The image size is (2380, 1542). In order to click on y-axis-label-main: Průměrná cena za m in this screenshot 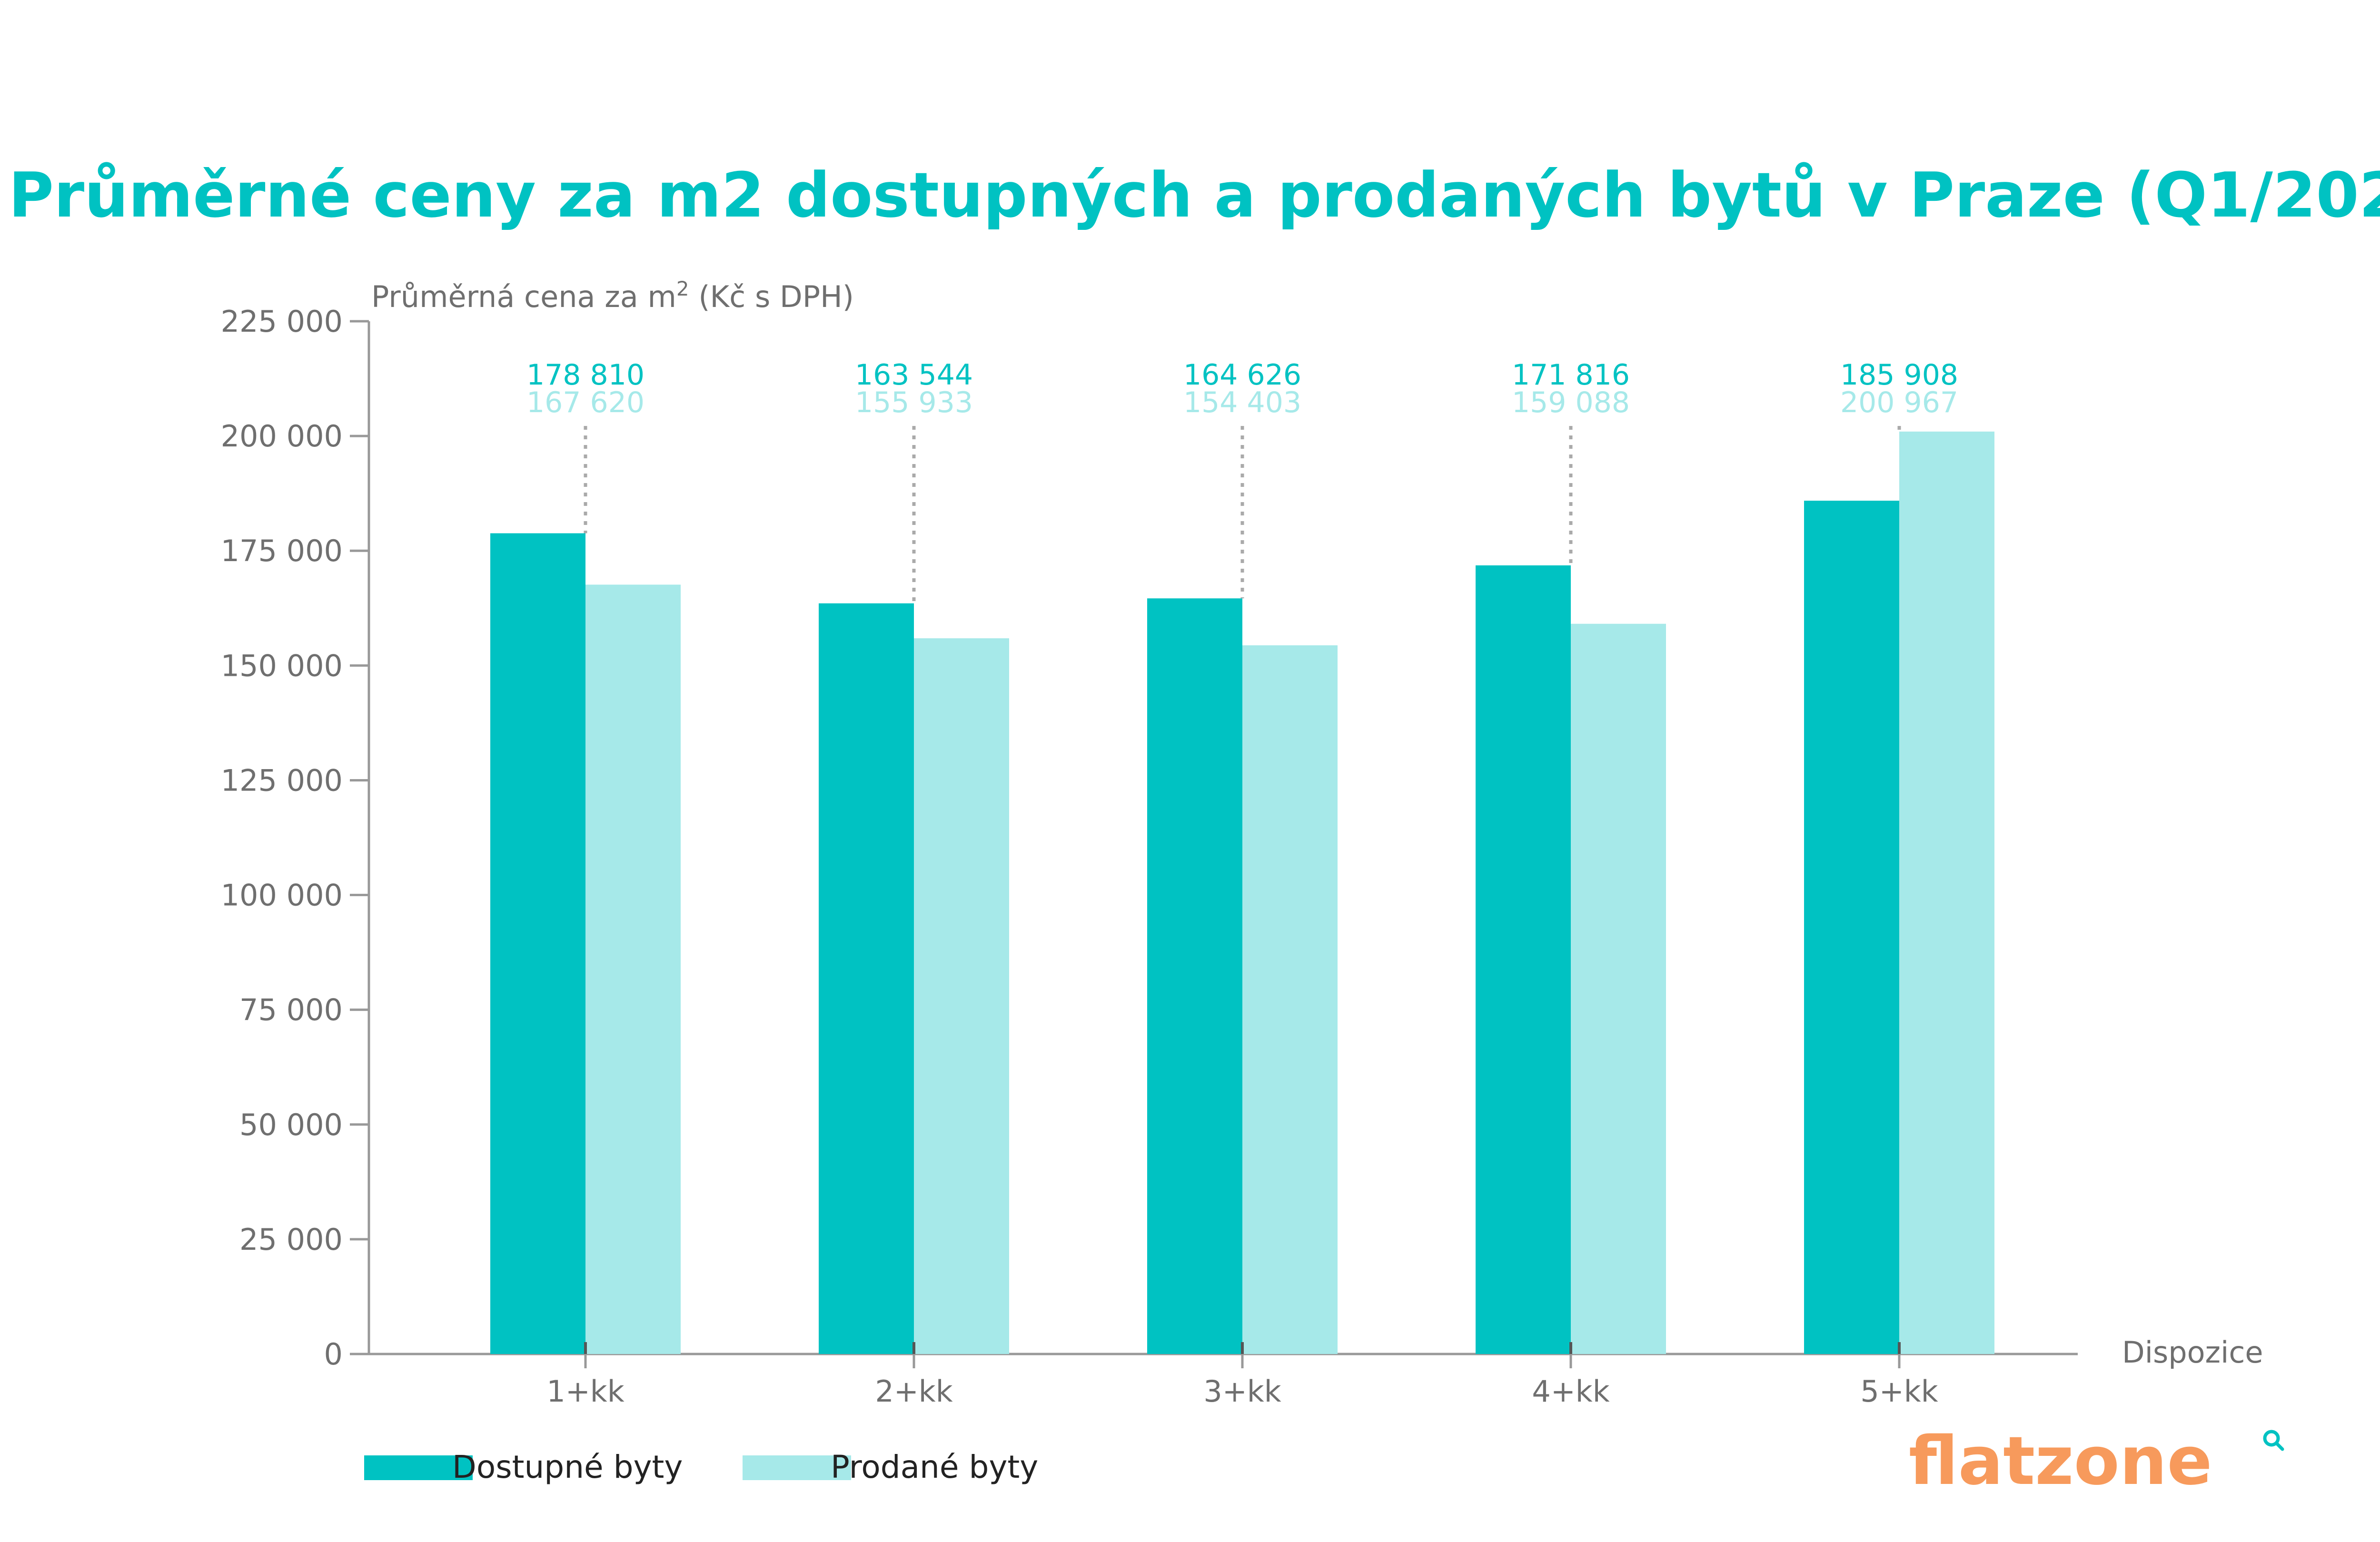, I will do `click(523, 296)`.